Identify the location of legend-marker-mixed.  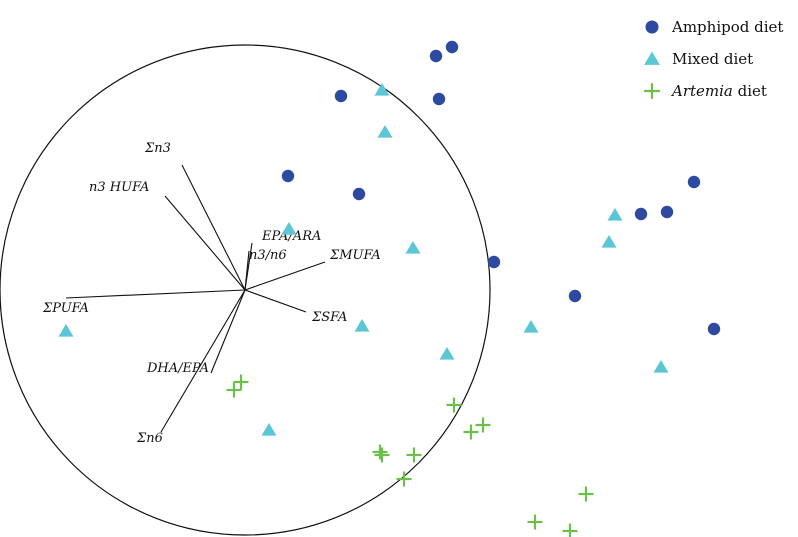
(652, 58).